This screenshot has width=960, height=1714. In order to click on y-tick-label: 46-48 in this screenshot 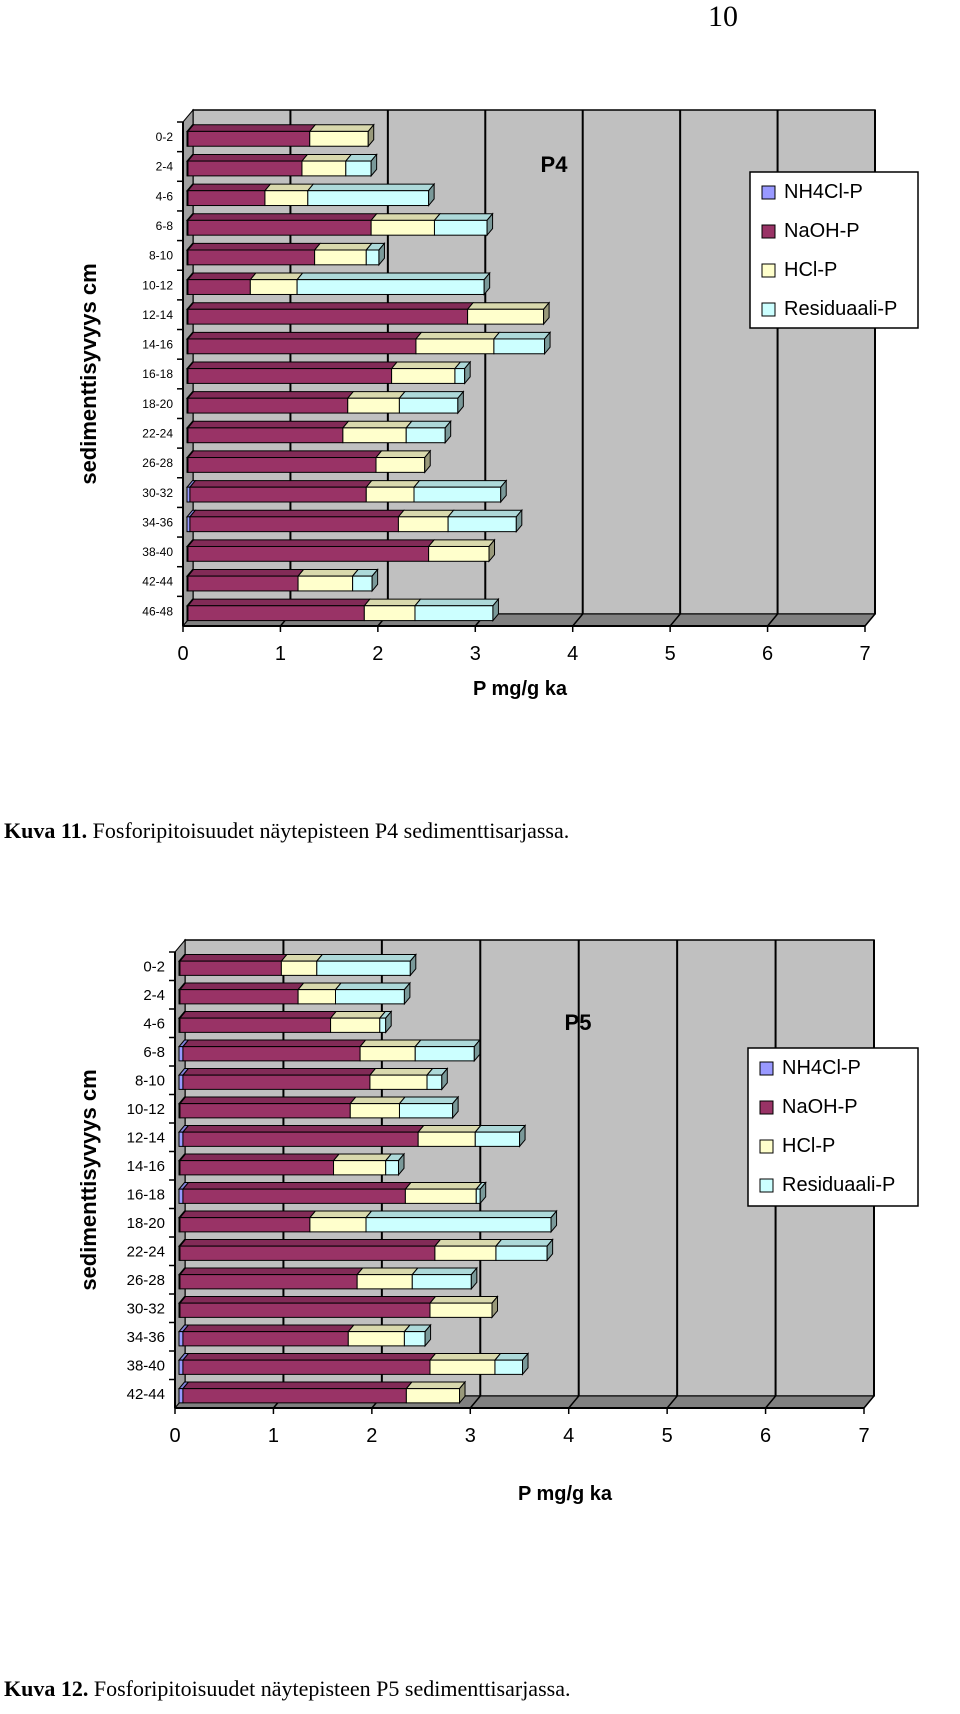, I will do `click(157, 611)`.